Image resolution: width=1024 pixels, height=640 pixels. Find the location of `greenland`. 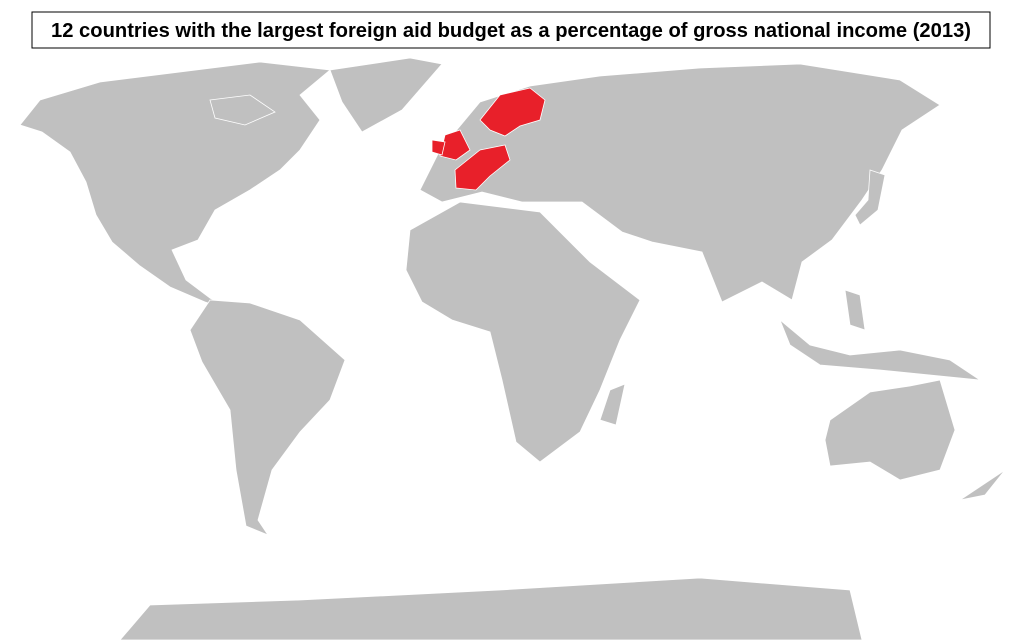

greenland is located at coordinates (386, 95).